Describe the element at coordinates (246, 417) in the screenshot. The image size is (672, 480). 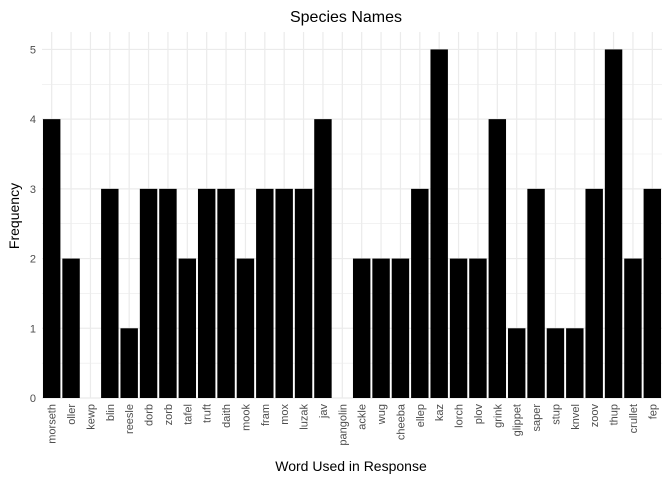
I see `x-tick-label: mook` at that location.